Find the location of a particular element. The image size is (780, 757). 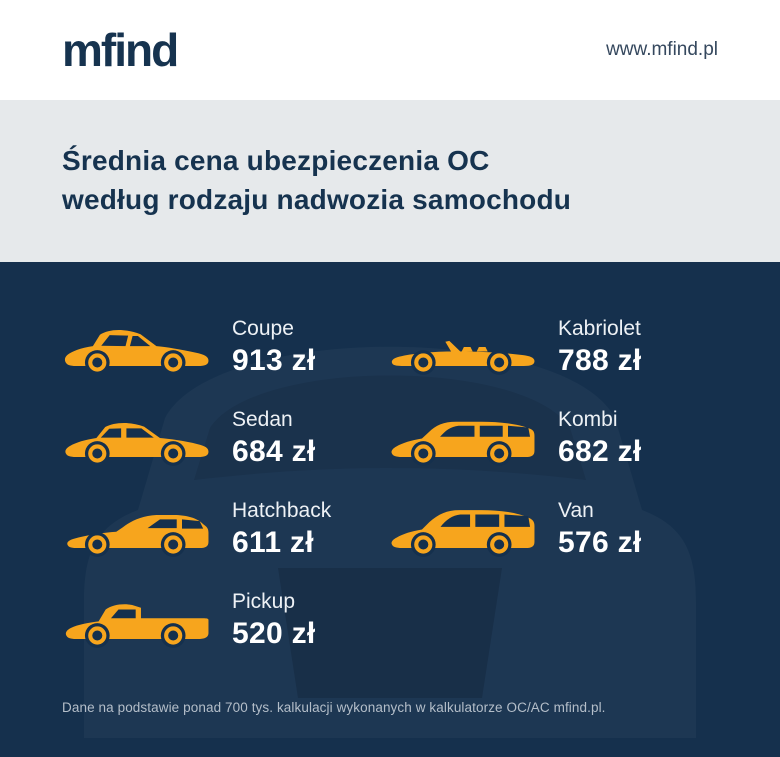

hatchback-icon is located at coordinates (138, 535).